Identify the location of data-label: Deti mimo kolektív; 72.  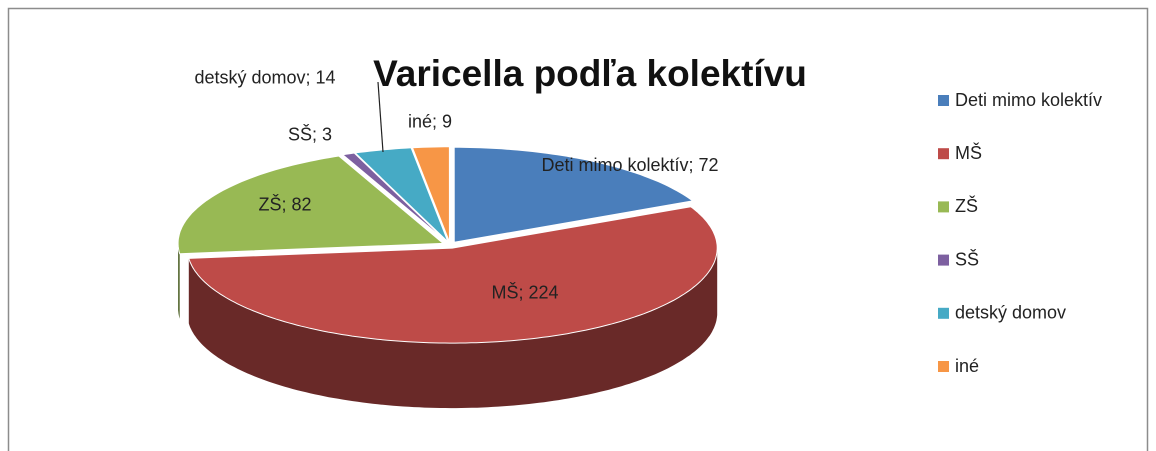
(630, 165).